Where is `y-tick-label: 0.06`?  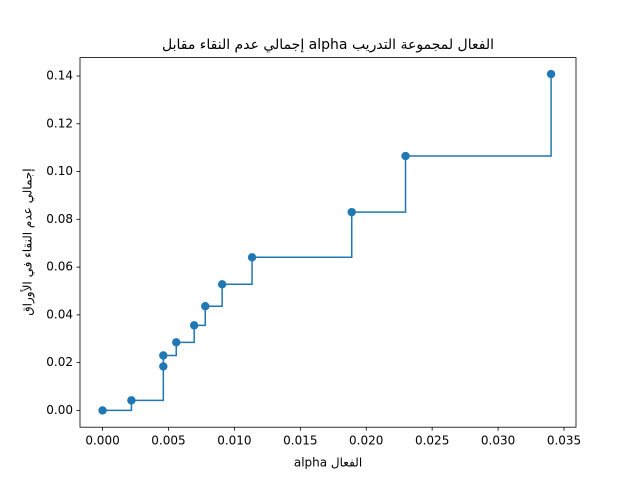
y-tick-label: 0.06 is located at coordinates (59, 267).